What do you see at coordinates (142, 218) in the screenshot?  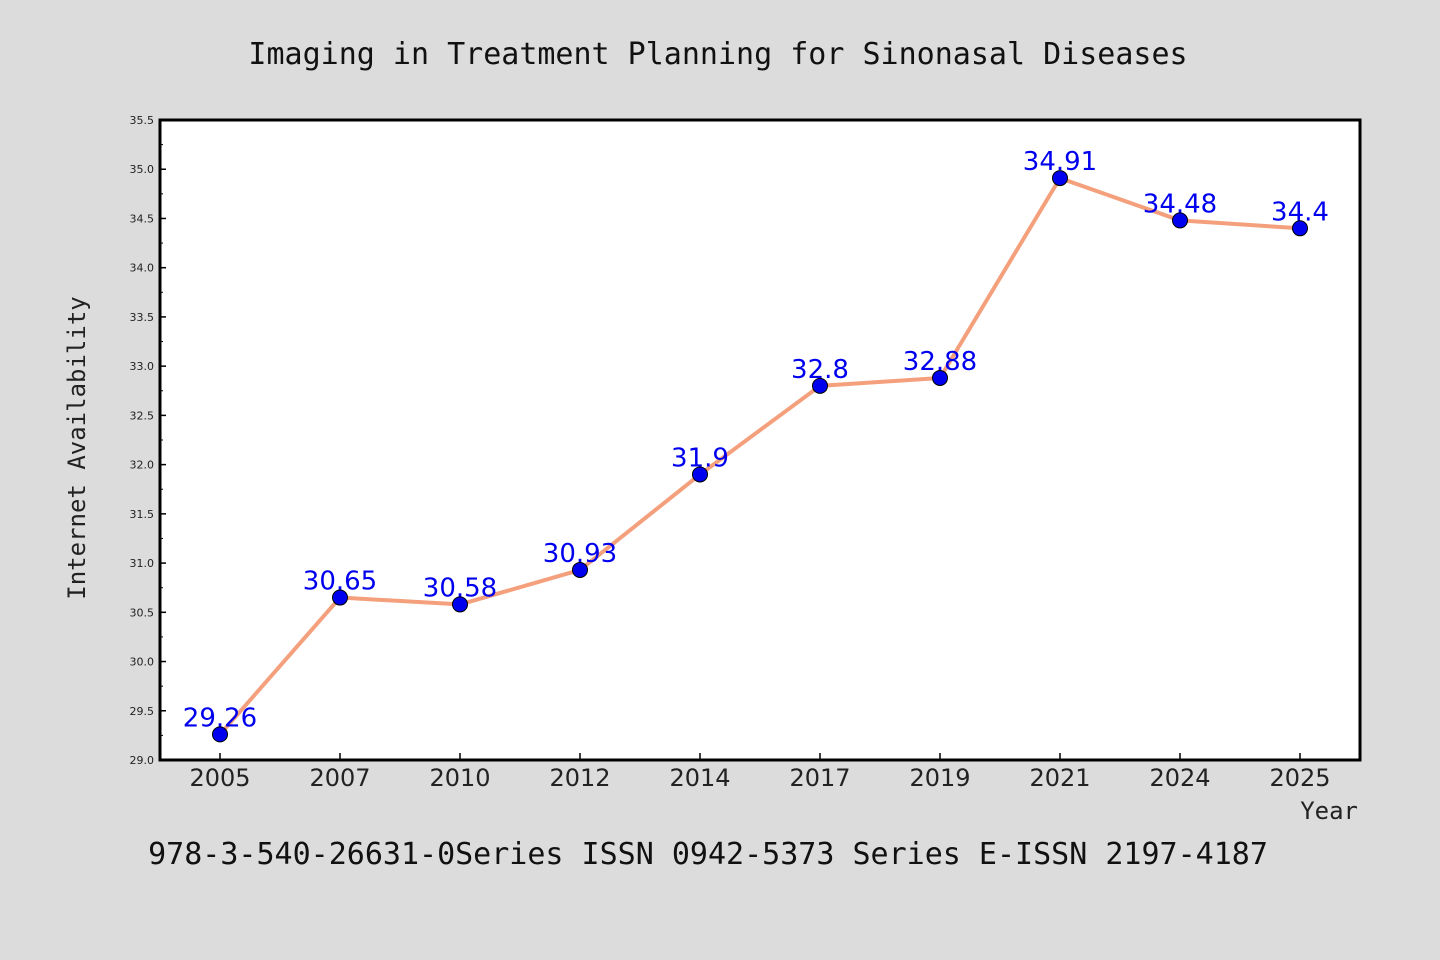 I see `y-tick-label: 34.5` at bounding box center [142, 218].